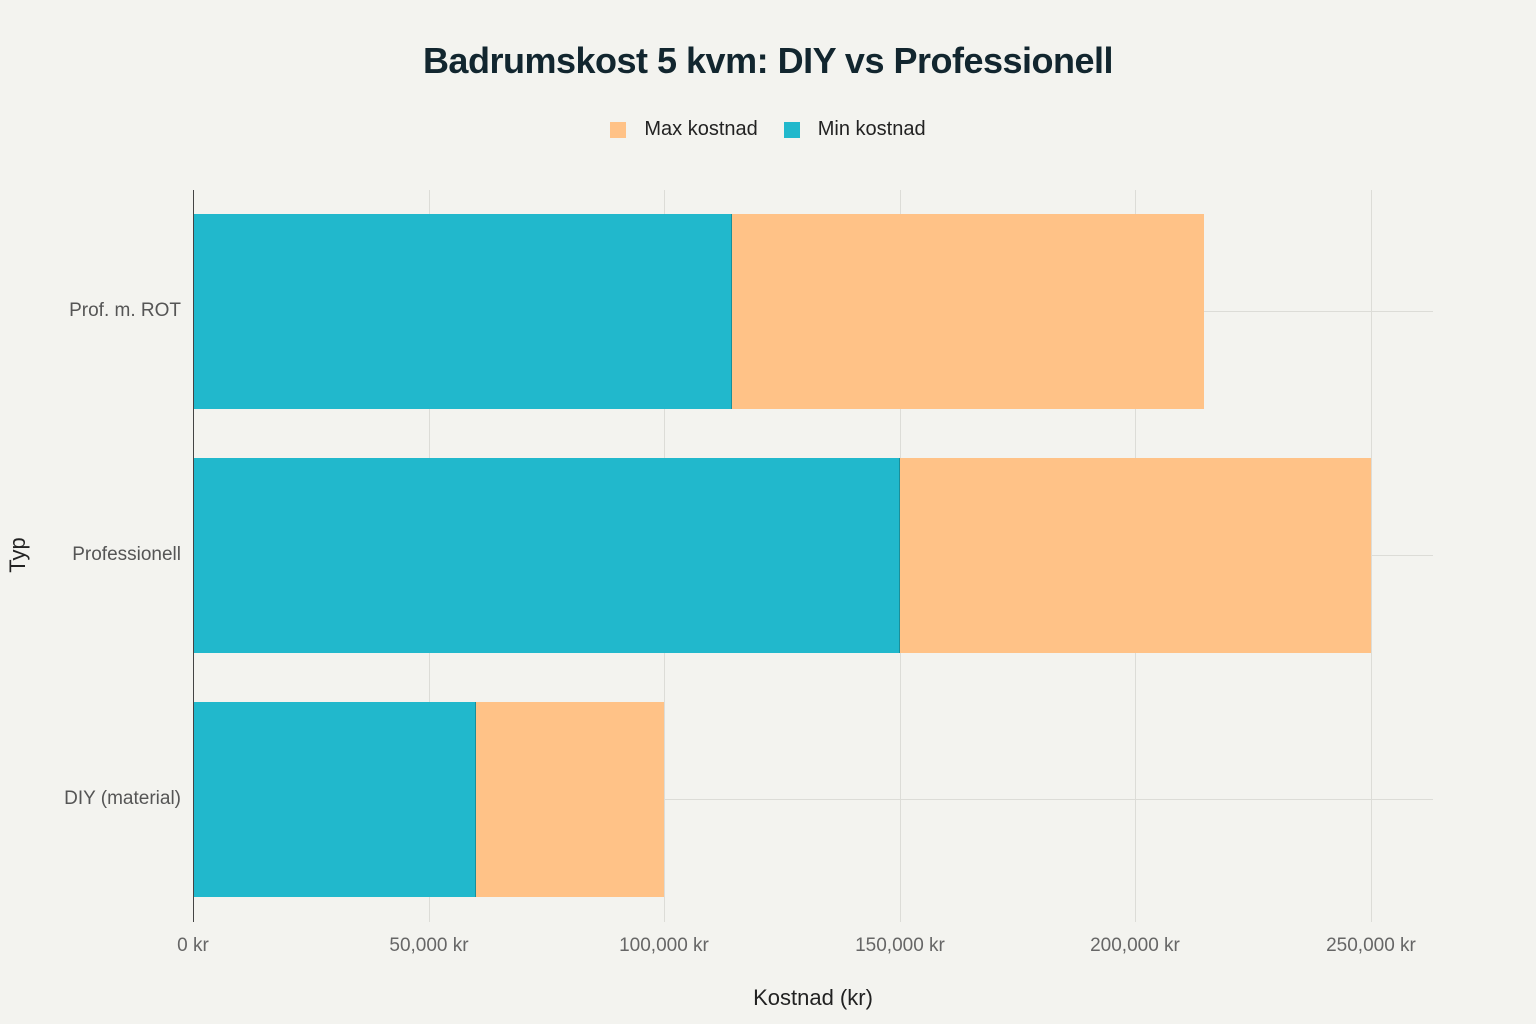 The height and width of the screenshot is (1024, 1536). Describe the element at coordinates (193, 556) in the screenshot. I see `y-axis-line` at that location.